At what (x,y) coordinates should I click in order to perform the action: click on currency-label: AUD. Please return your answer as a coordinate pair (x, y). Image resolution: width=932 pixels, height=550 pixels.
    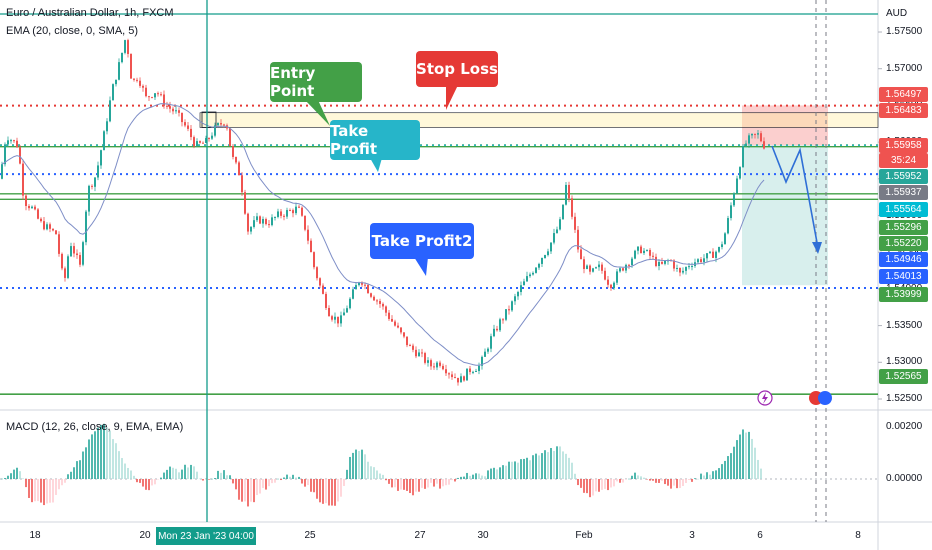
    Looking at the image, I should click on (897, 13).